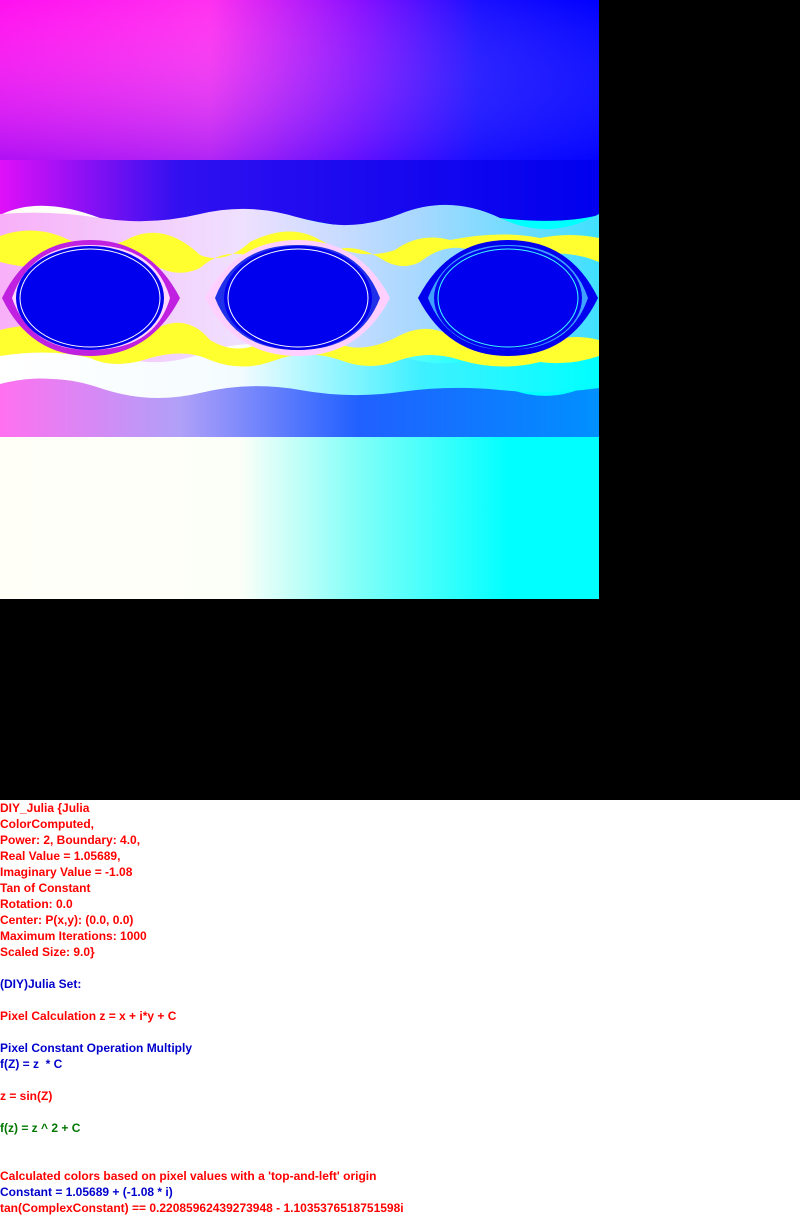 The height and width of the screenshot is (1216, 800). What do you see at coordinates (45, 888) in the screenshot?
I see `info-line: Tan of Constant` at bounding box center [45, 888].